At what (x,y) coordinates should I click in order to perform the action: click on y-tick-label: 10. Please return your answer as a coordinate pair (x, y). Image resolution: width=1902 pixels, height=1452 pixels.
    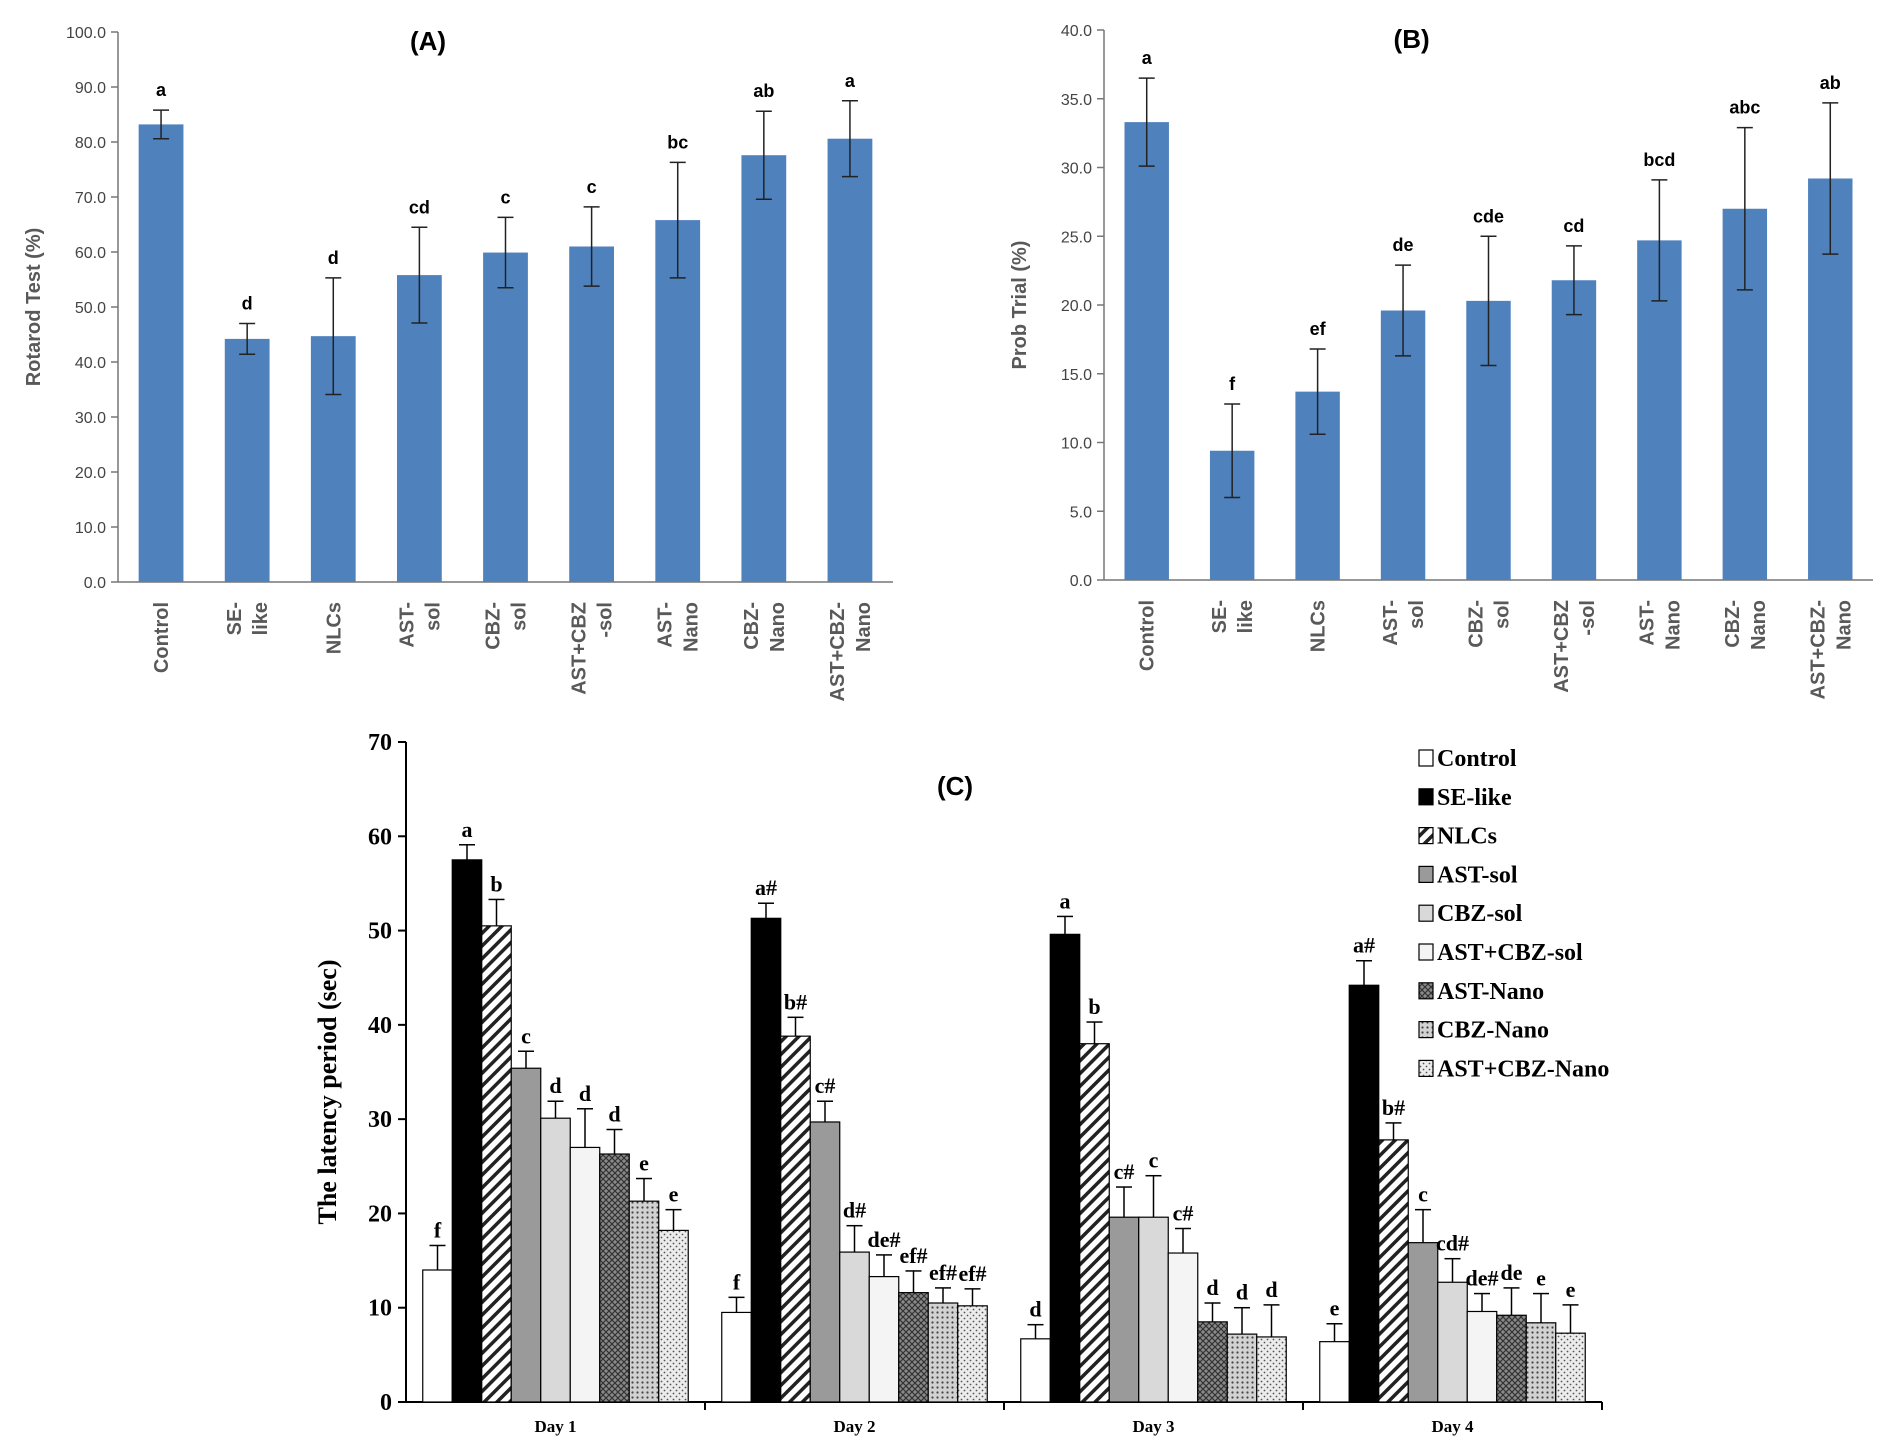
    Looking at the image, I should click on (380, 1309).